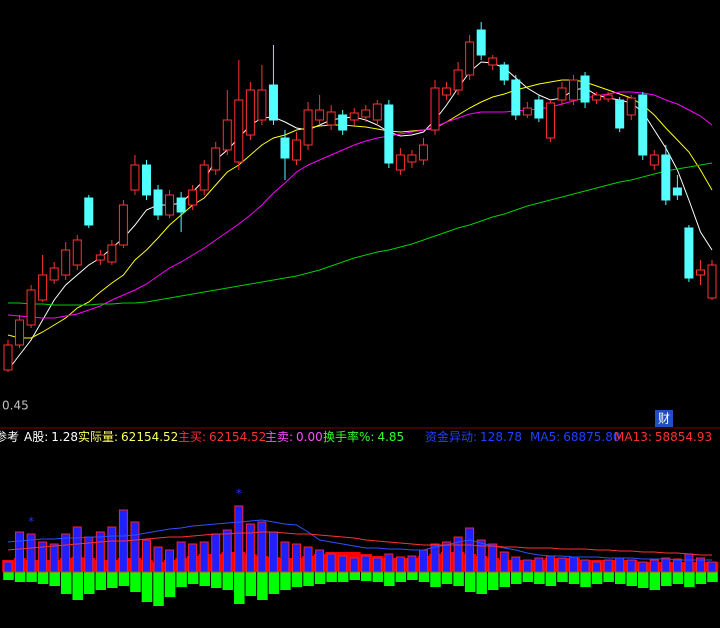  I want to click on readout-value: 4.85, so click(390, 437).